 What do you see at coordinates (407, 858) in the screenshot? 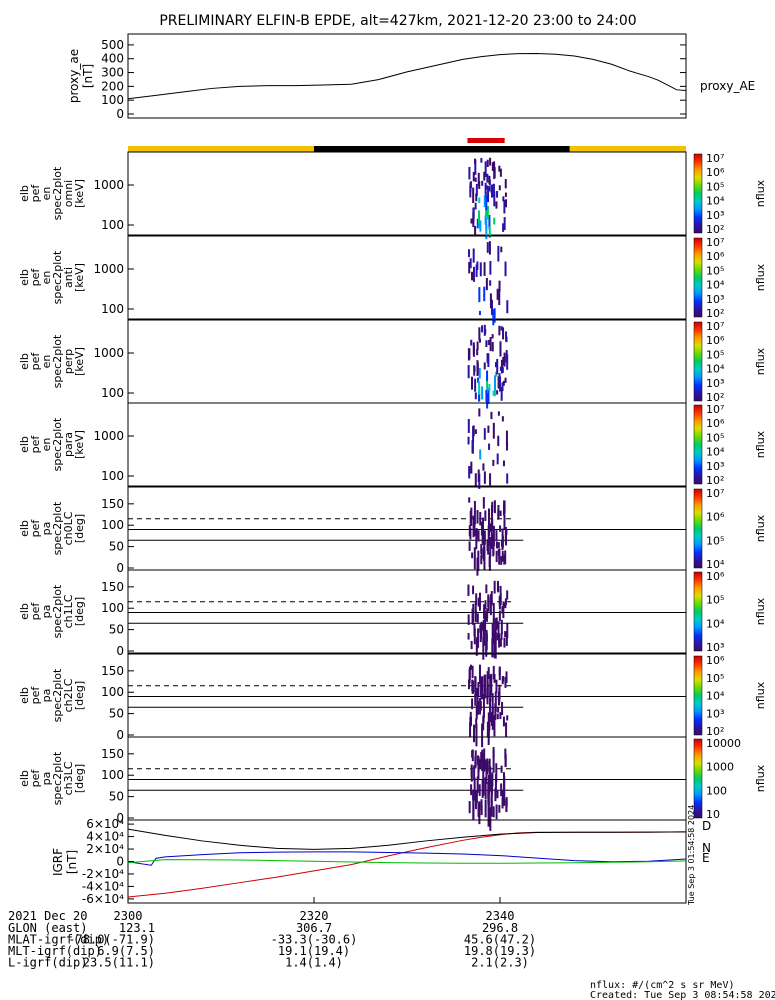
I see `igrf-line-n` at bounding box center [407, 858].